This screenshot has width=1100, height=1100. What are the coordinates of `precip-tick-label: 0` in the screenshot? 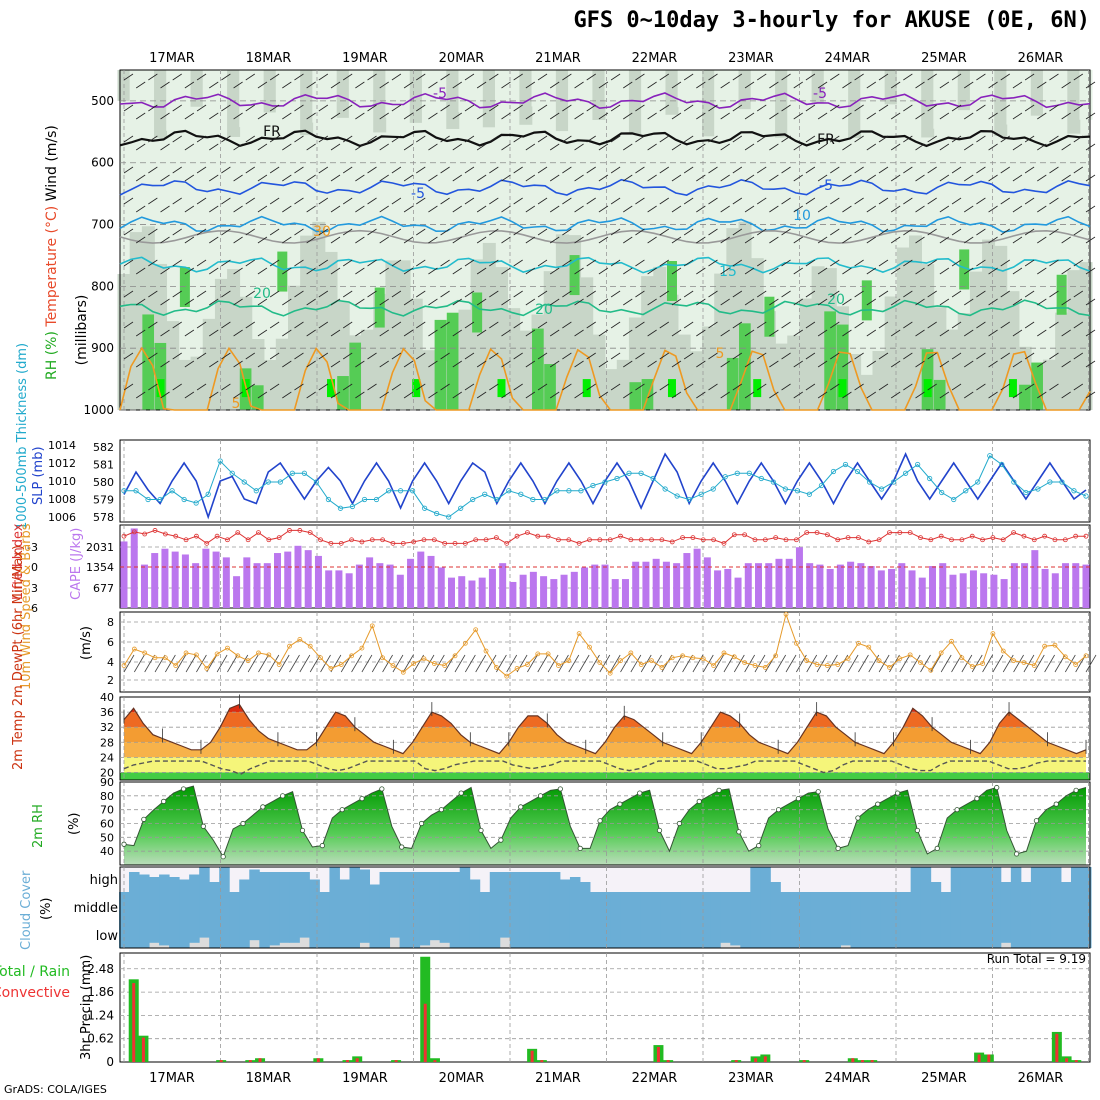 It's located at (110, 1062).